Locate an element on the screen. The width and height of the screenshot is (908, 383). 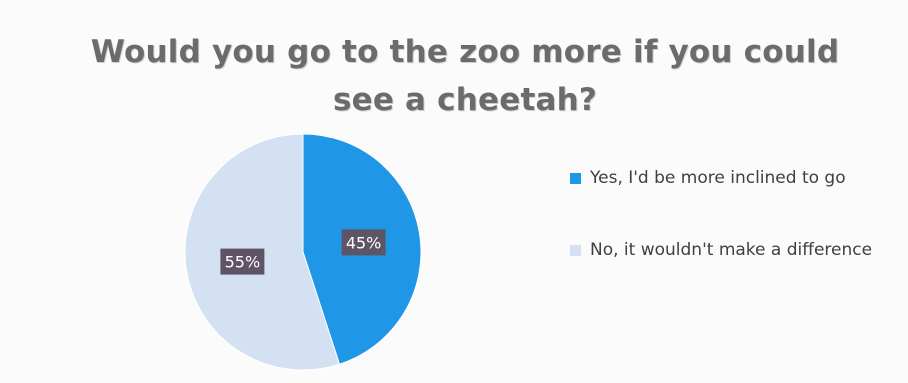
data-label-text-no: 55% is located at coordinates (243, 262).